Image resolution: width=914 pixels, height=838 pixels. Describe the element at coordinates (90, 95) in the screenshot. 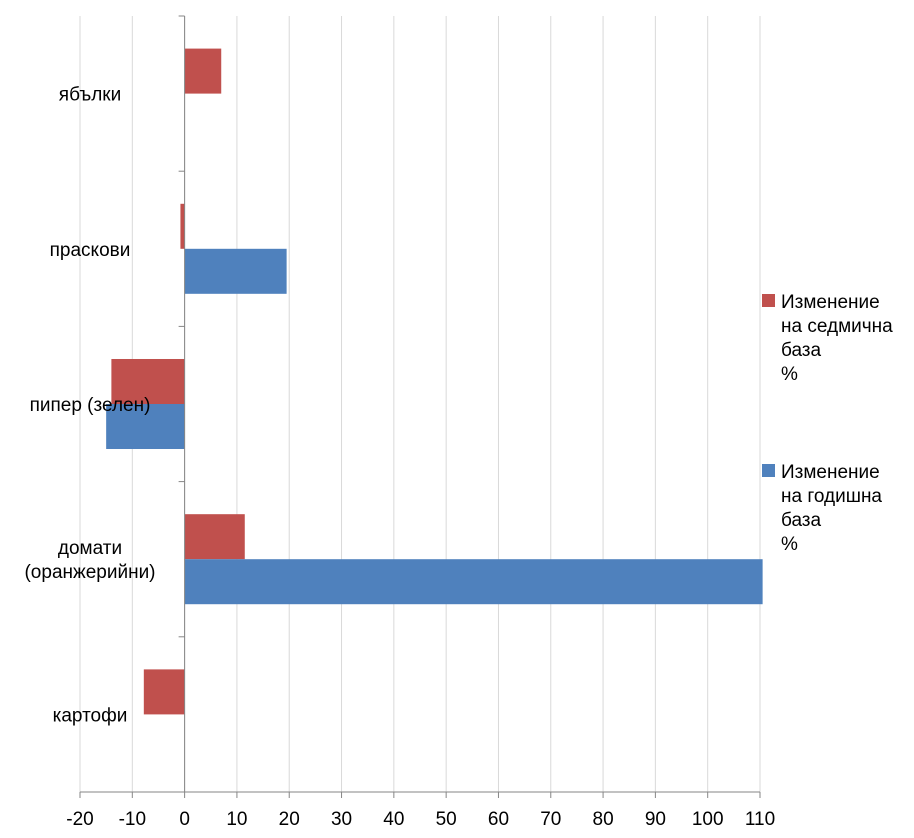

I see `category-label: ябълки` at that location.